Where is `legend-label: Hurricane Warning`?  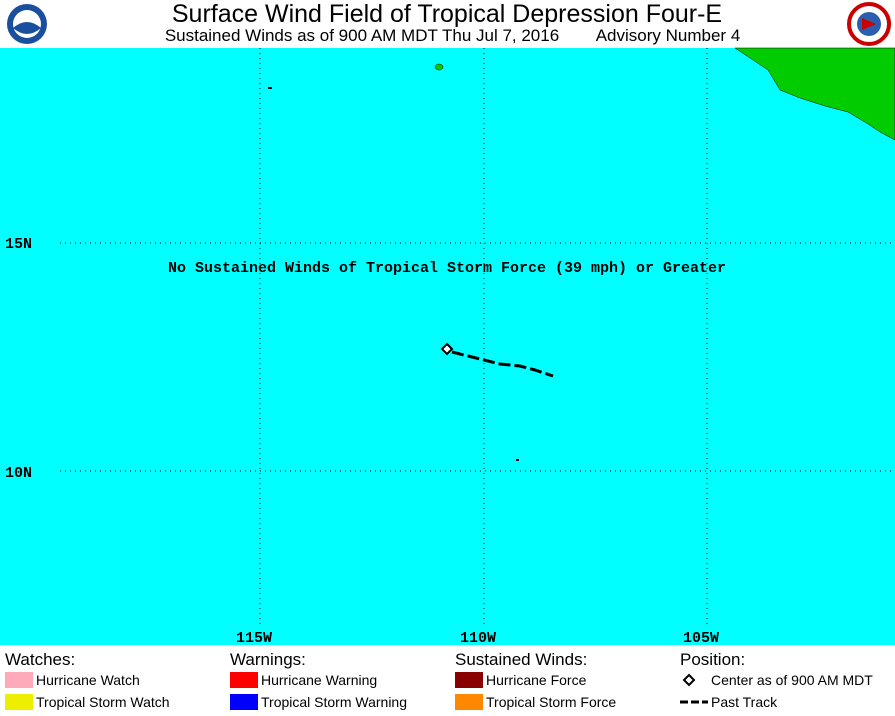
legend-label: Hurricane Warning is located at coordinates (319, 680).